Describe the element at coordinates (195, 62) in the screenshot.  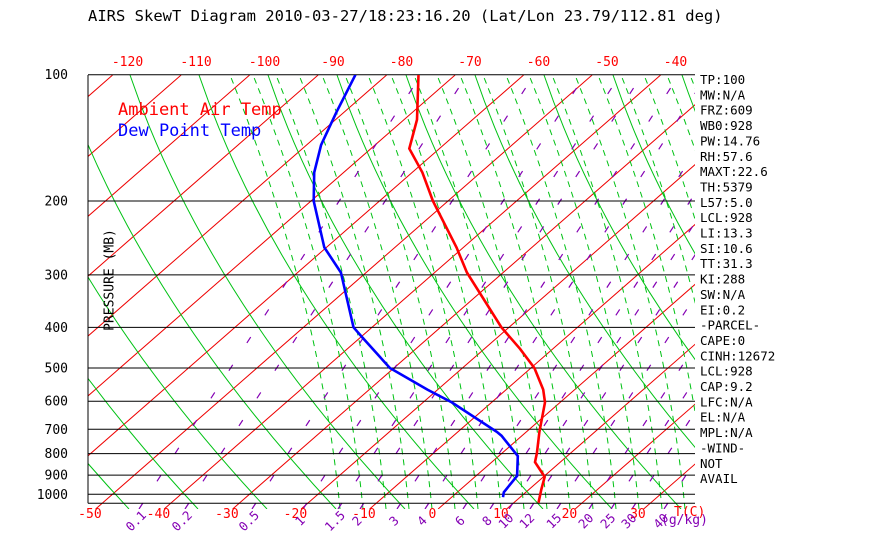
I see `top-temp-tick-label: -110` at that location.